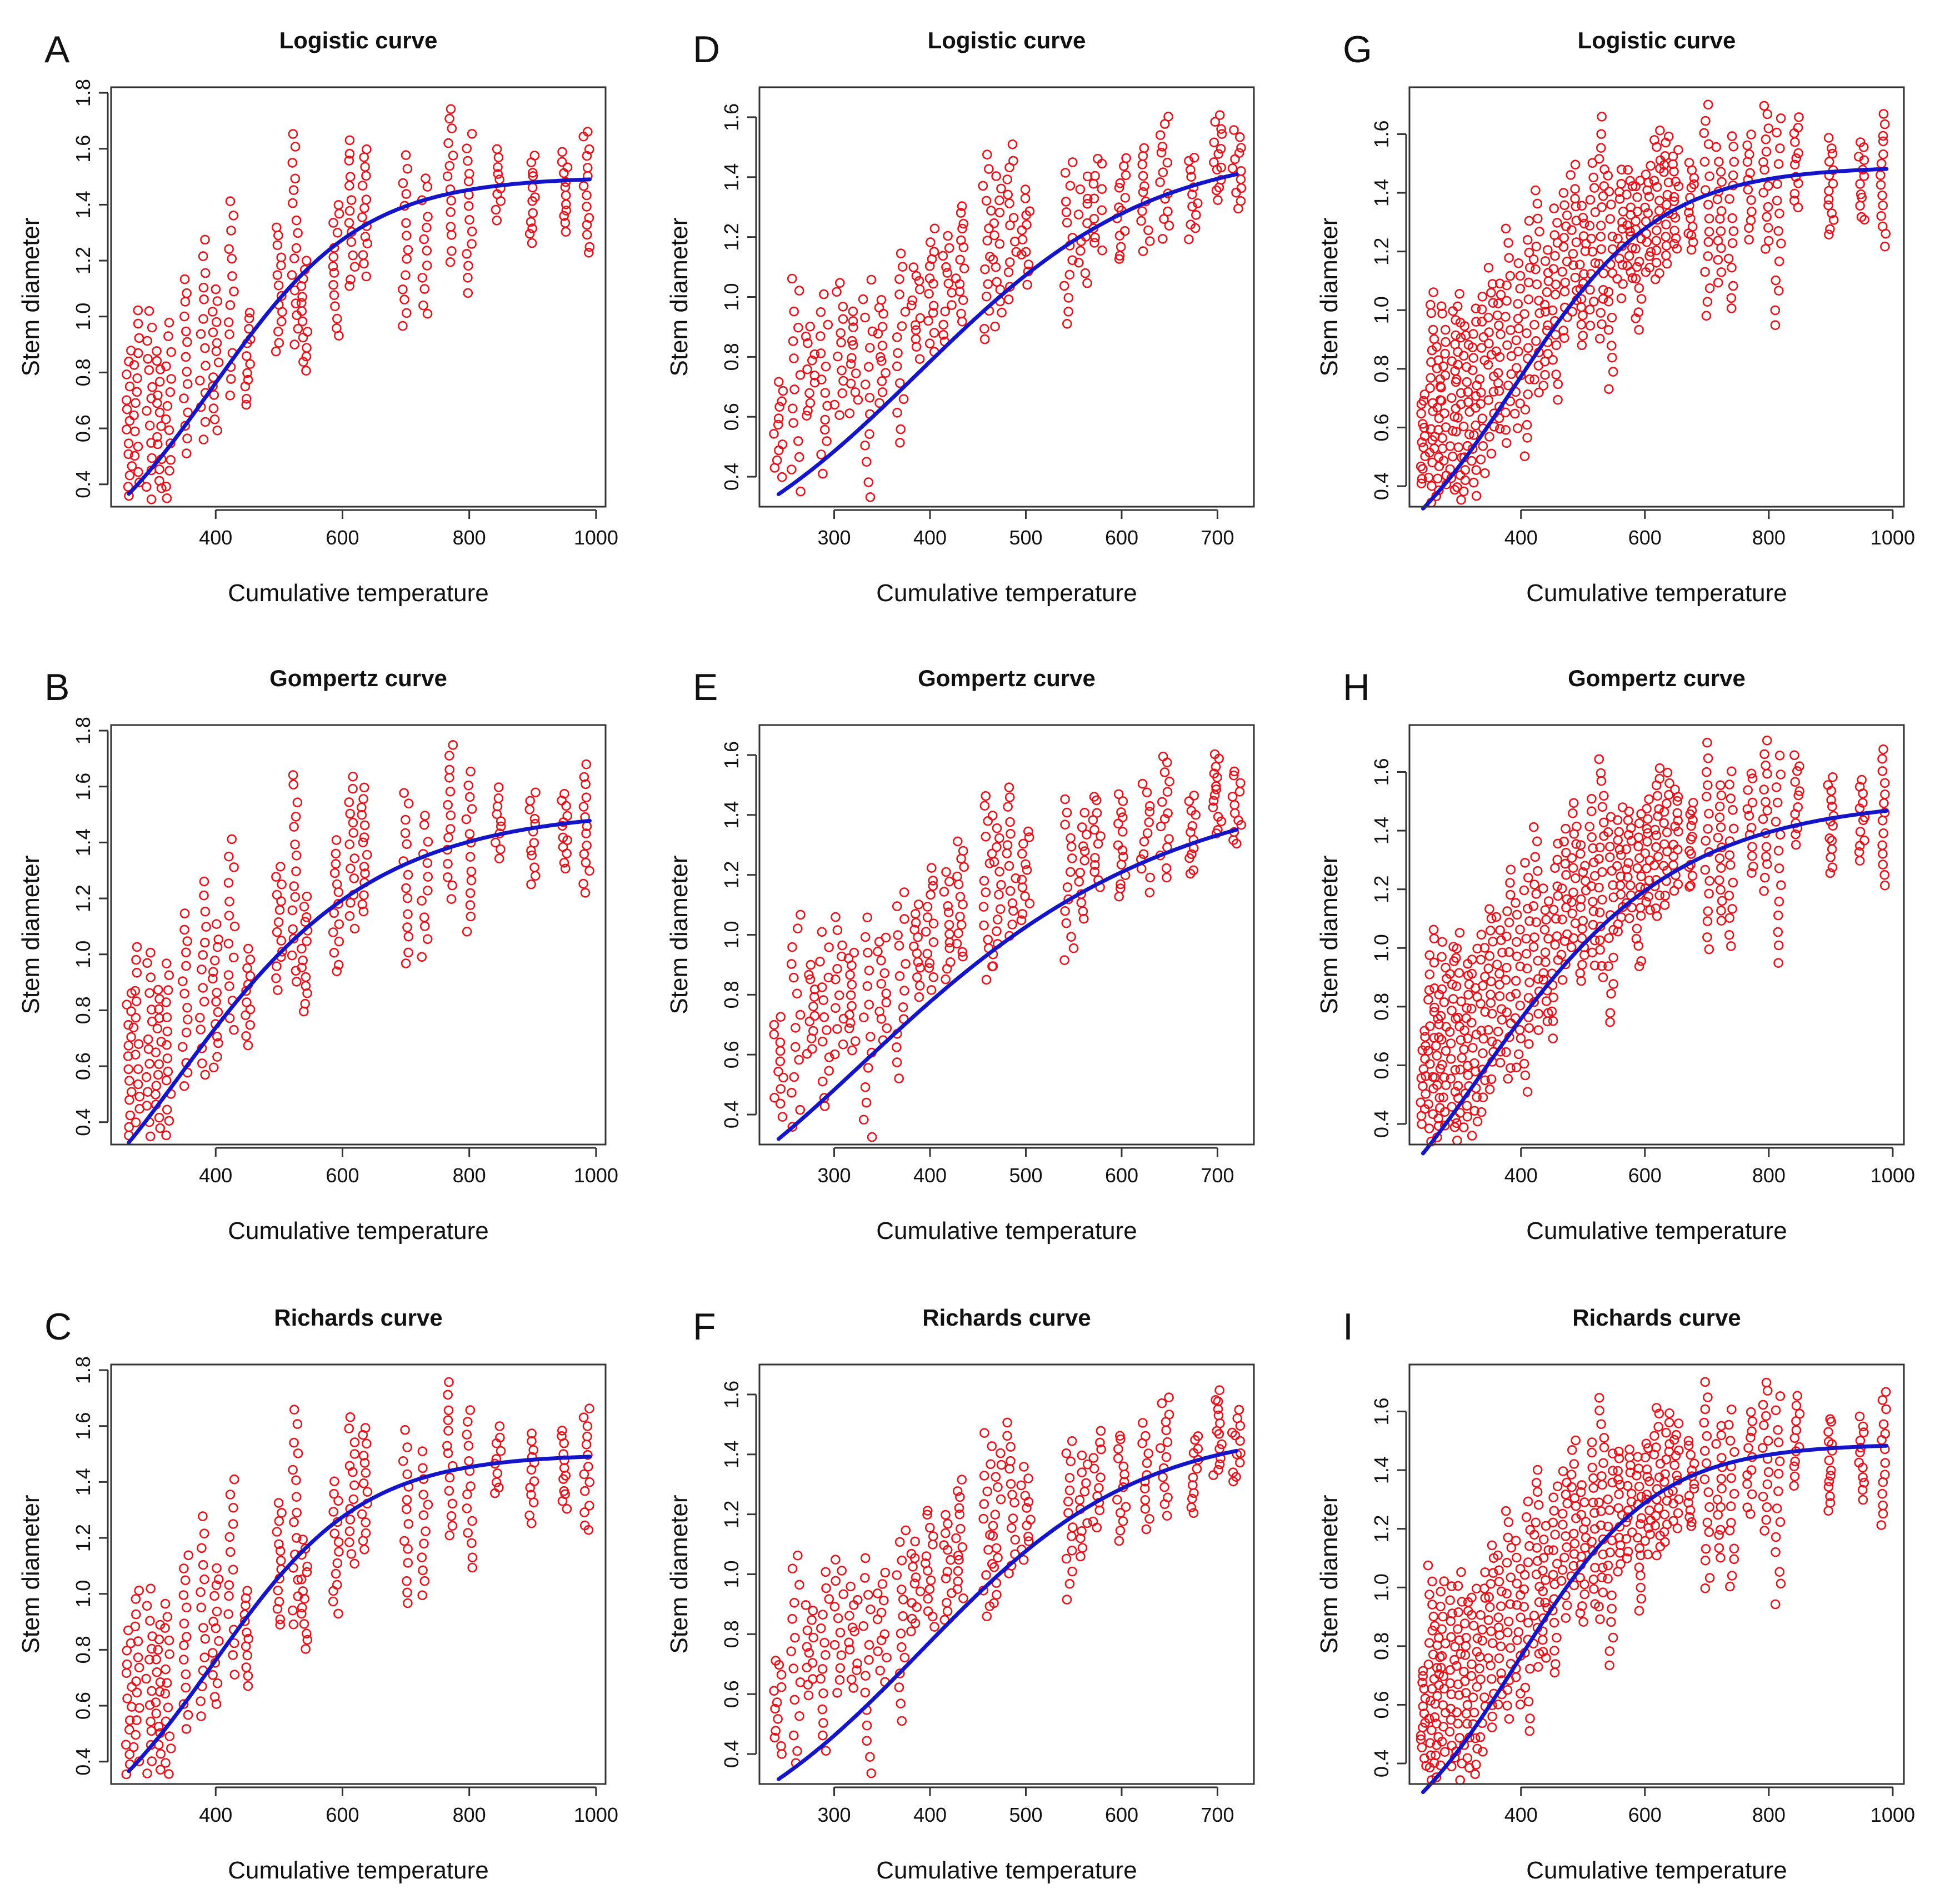  Describe the element at coordinates (83, 428) in the screenshot. I see `y-tick-label: 0.6` at that location.